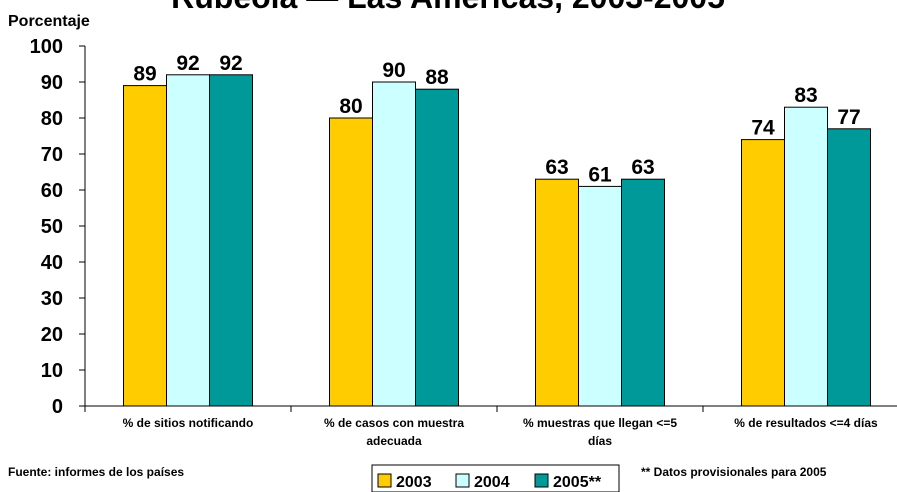 The image size is (897, 492). What do you see at coordinates (600, 441) in the screenshot?
I see `x-category-label: días` at bounding box center [600, 441].